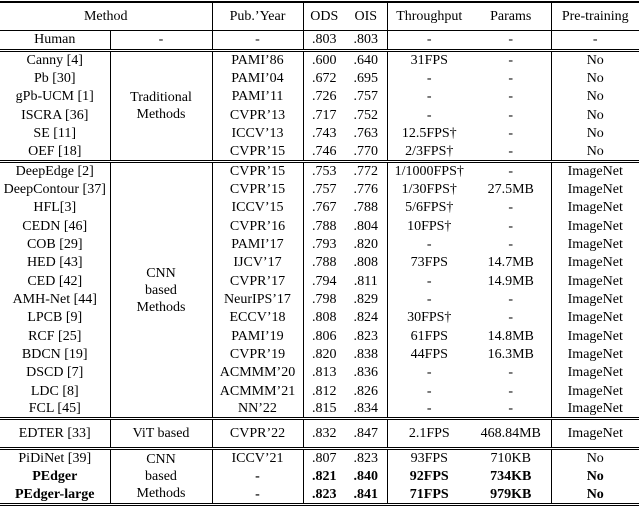 The width and height of the screenshot is (640, 517). I want to click on col-header-ods: ODS, so click(323, 16).